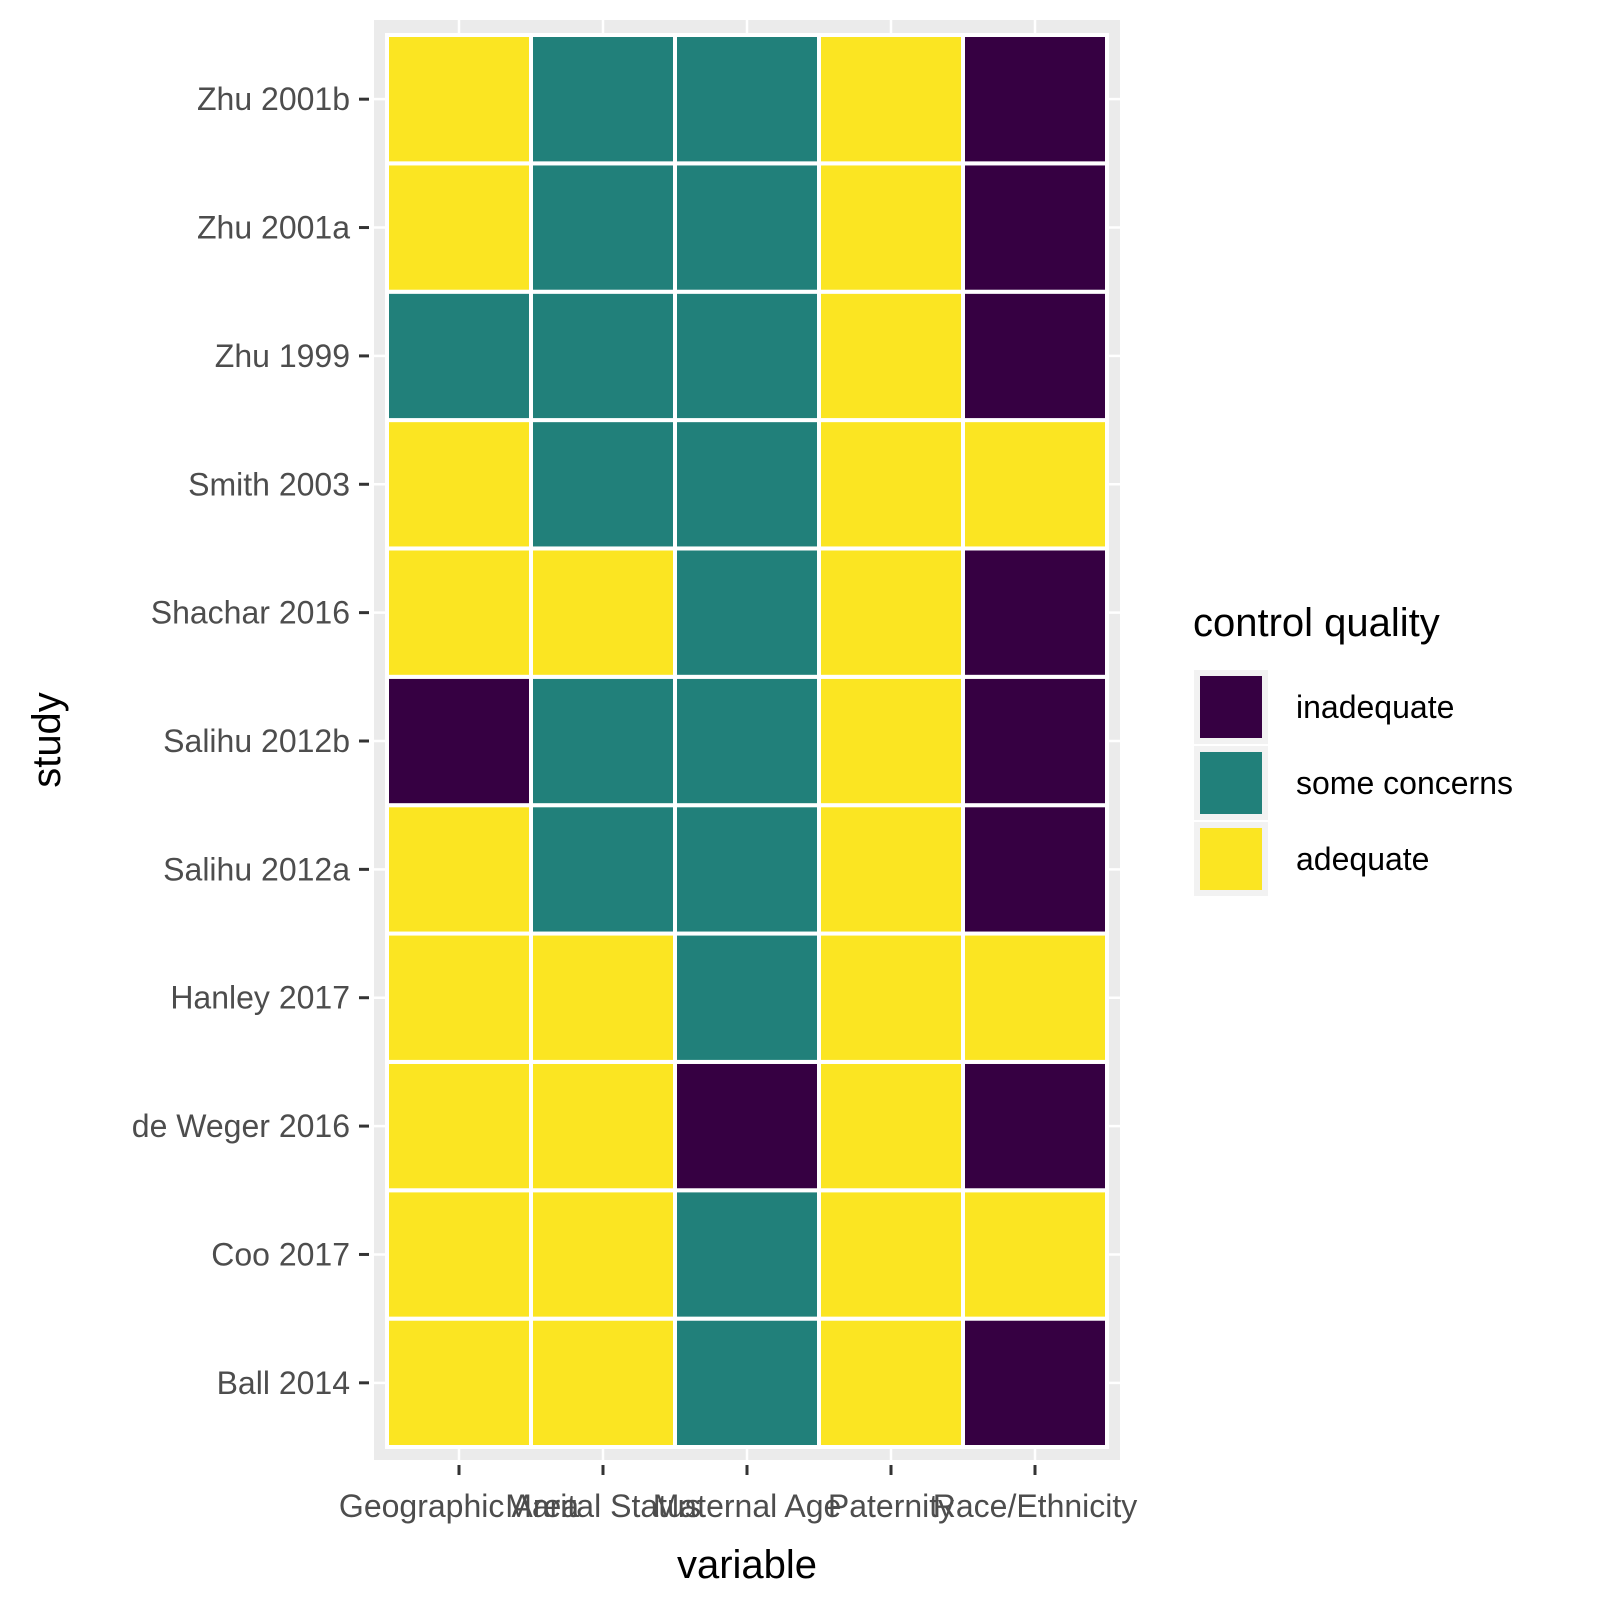  Describe the element at coordinates (1362, 859) in the screenshot. I see `legend-label: adequate` at that location.